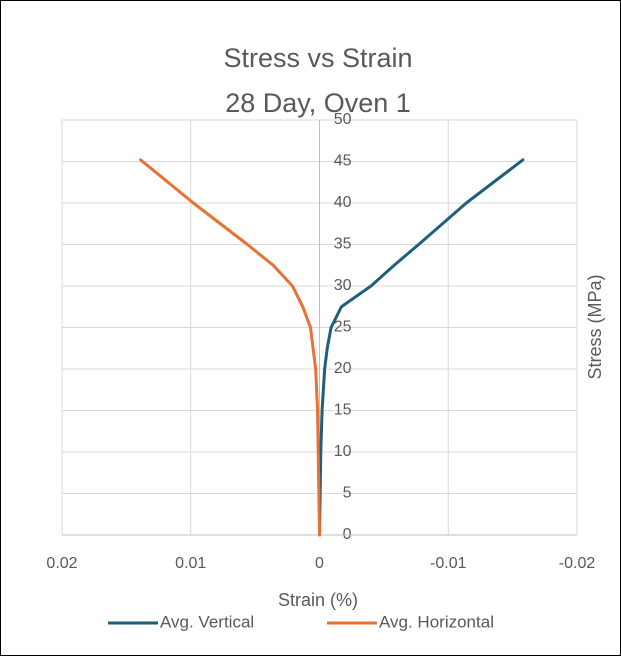  What do you see at coordinates (343, 202) in the screenshot?
I see `y-tick-label: 40` at bounding box center [343, 202].